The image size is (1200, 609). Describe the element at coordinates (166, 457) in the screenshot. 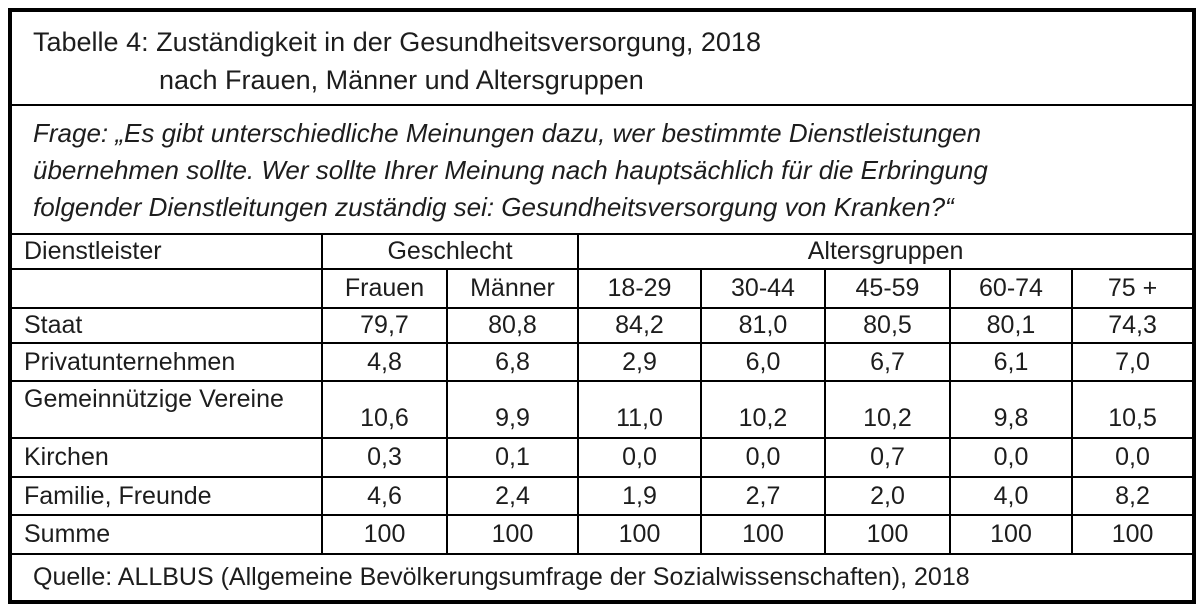

I see `row-label: Kirchen` at that location.